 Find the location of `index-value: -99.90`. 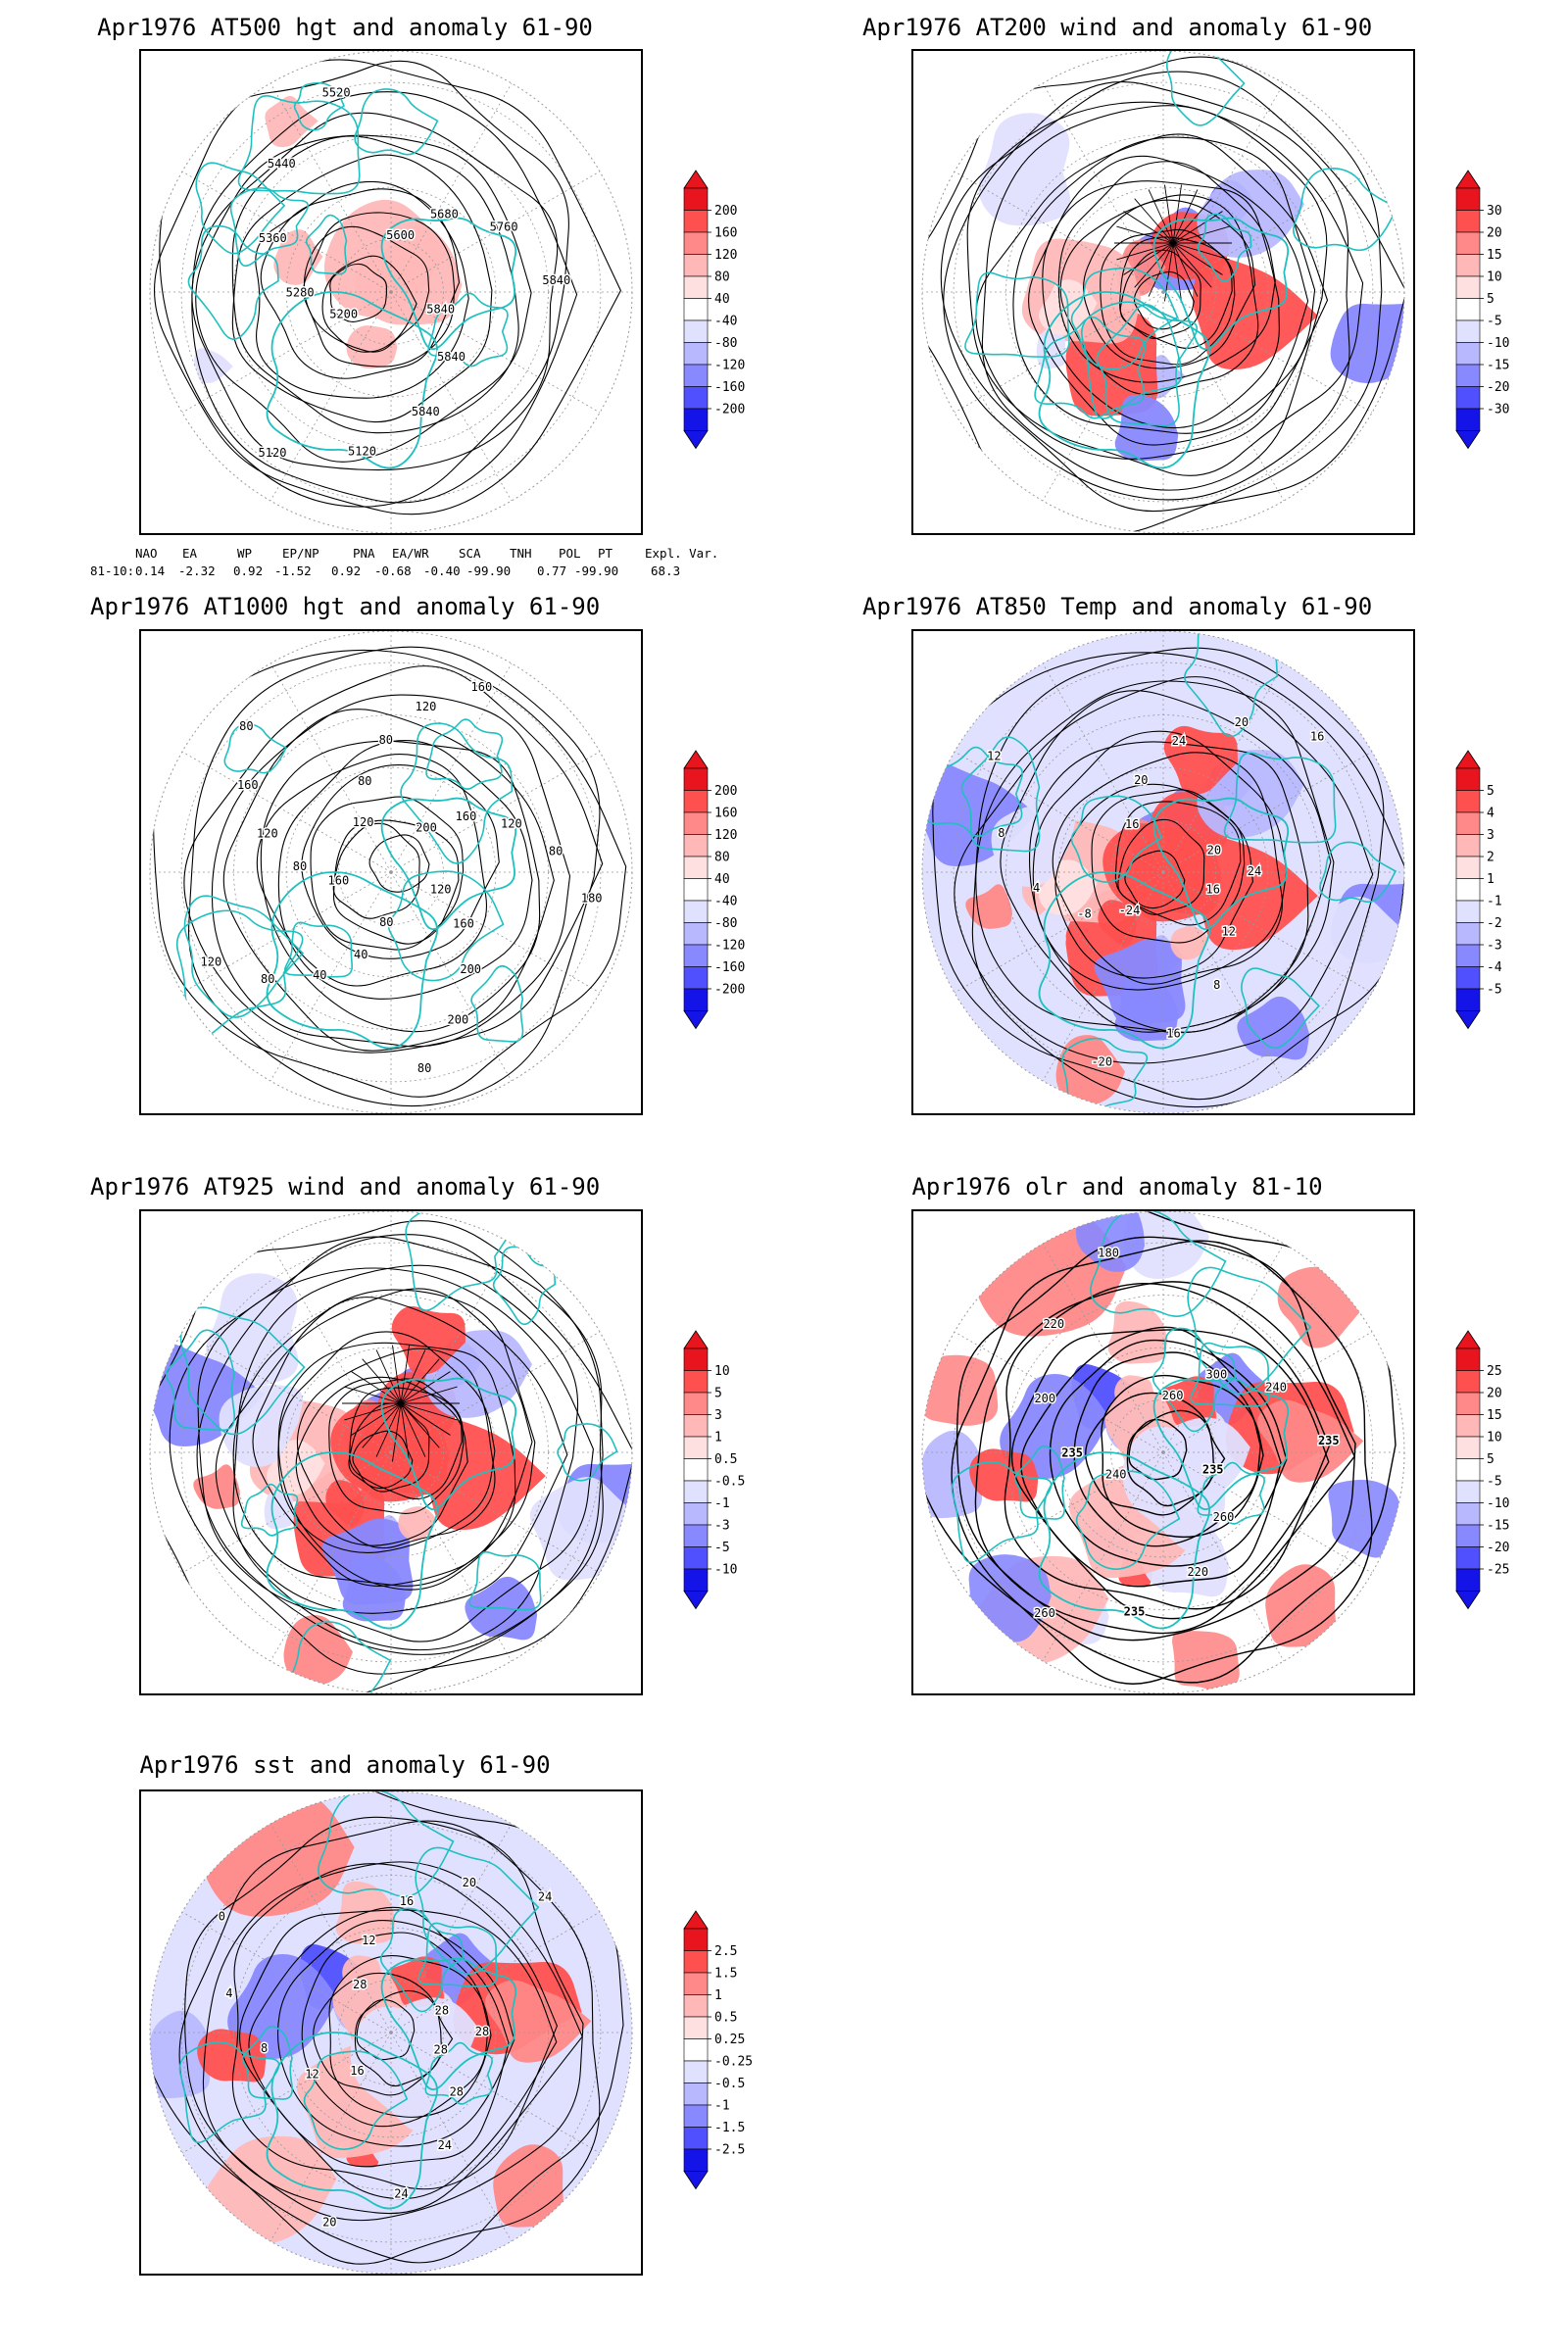

index-value: -99.90 is located at coordinates (596, 571).